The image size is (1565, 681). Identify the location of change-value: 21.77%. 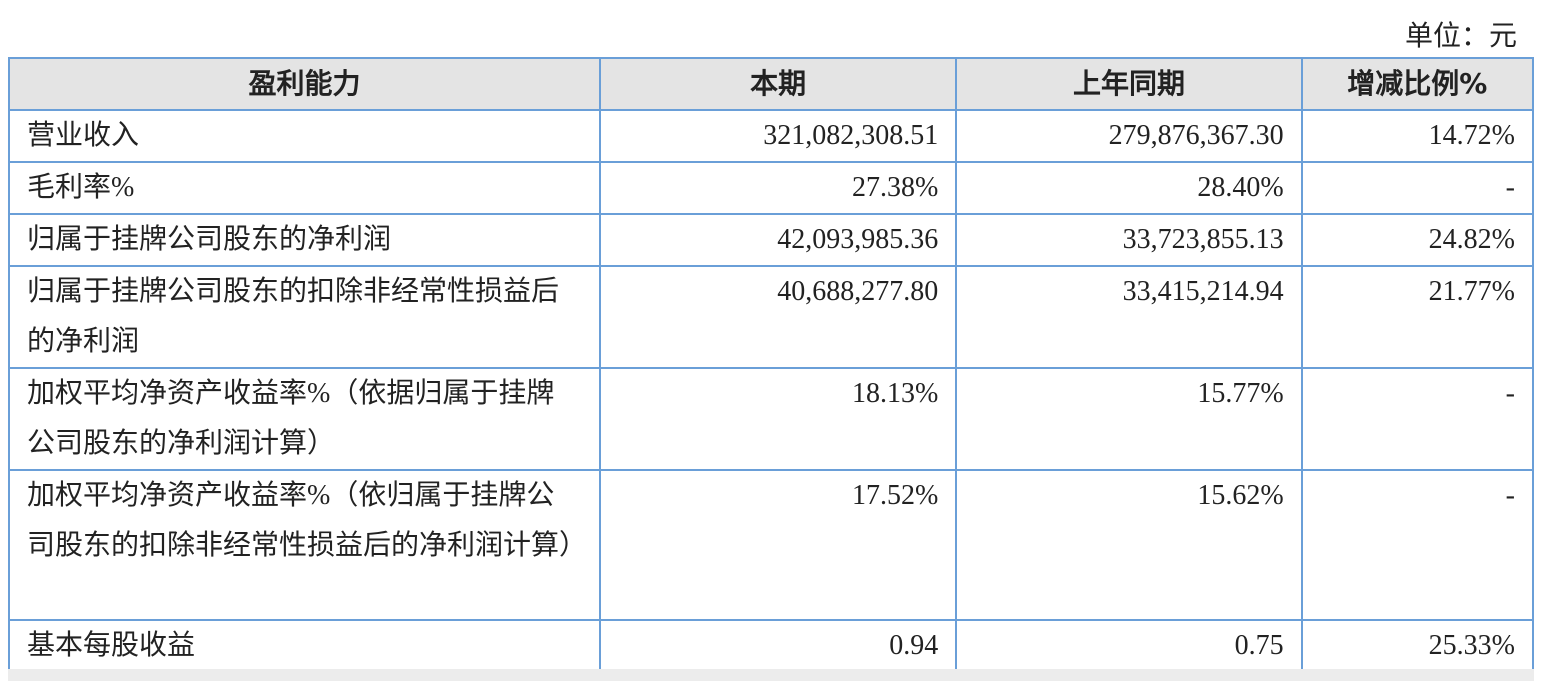
(1417, 317).